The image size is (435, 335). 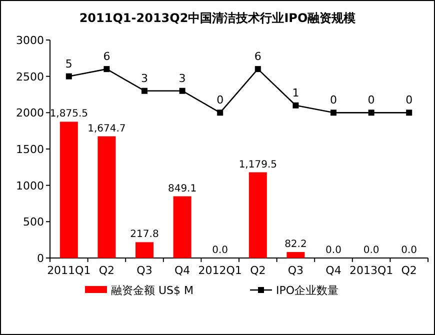 I want to click on x-tick-label: 2013Q1, so click(x=371, y=270).